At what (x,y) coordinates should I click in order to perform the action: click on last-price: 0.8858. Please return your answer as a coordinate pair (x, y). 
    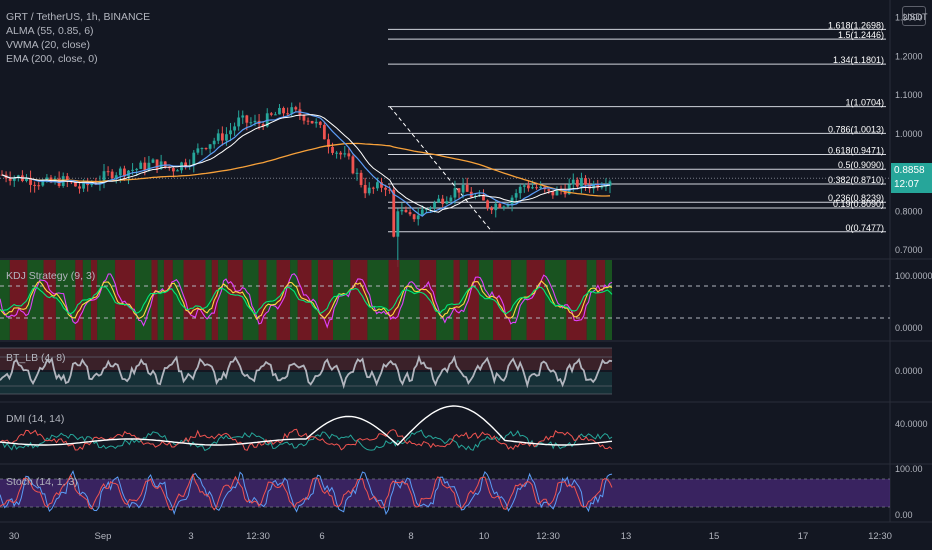
    Looking at the image, I should click on (909, 170).